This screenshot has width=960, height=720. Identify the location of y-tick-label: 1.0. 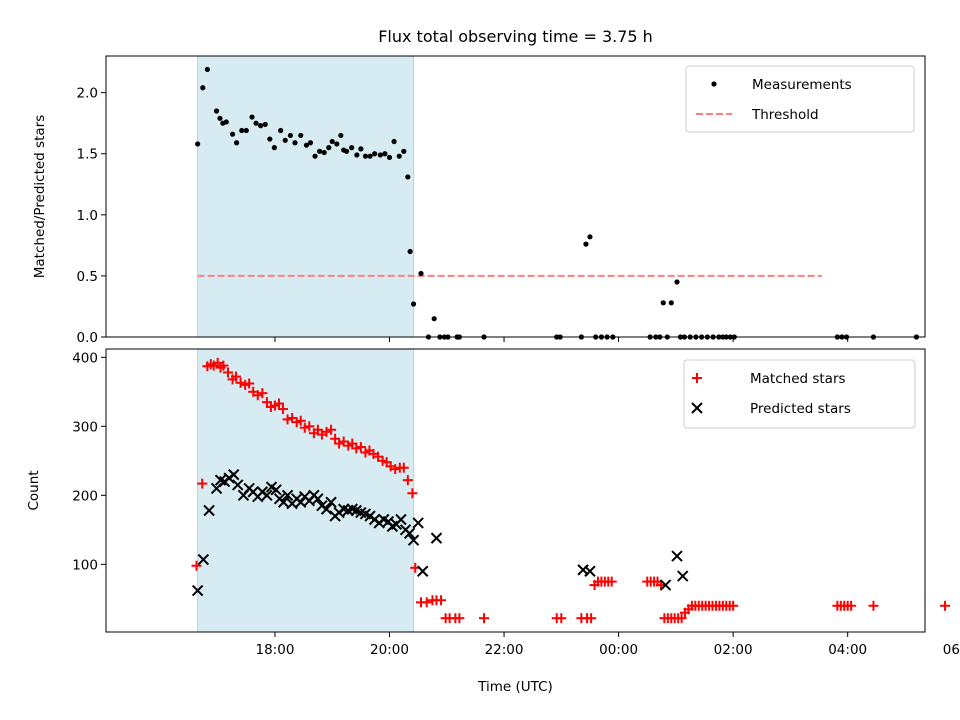
(87, 216).